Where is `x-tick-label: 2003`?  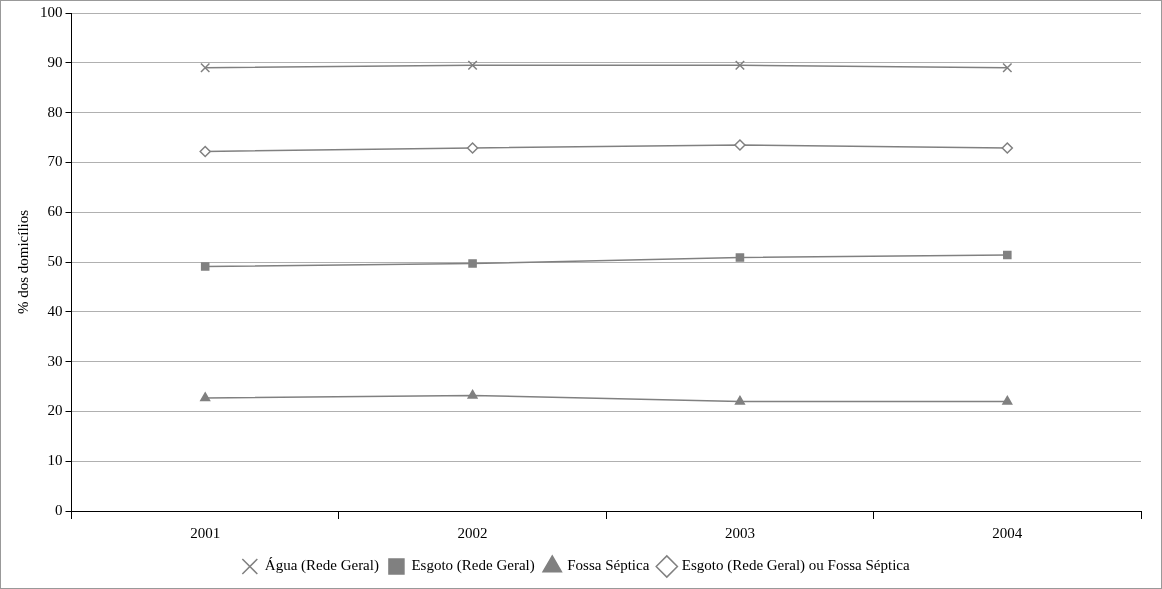
x-tick-label: 2003 is located at coordinates (739, 532).